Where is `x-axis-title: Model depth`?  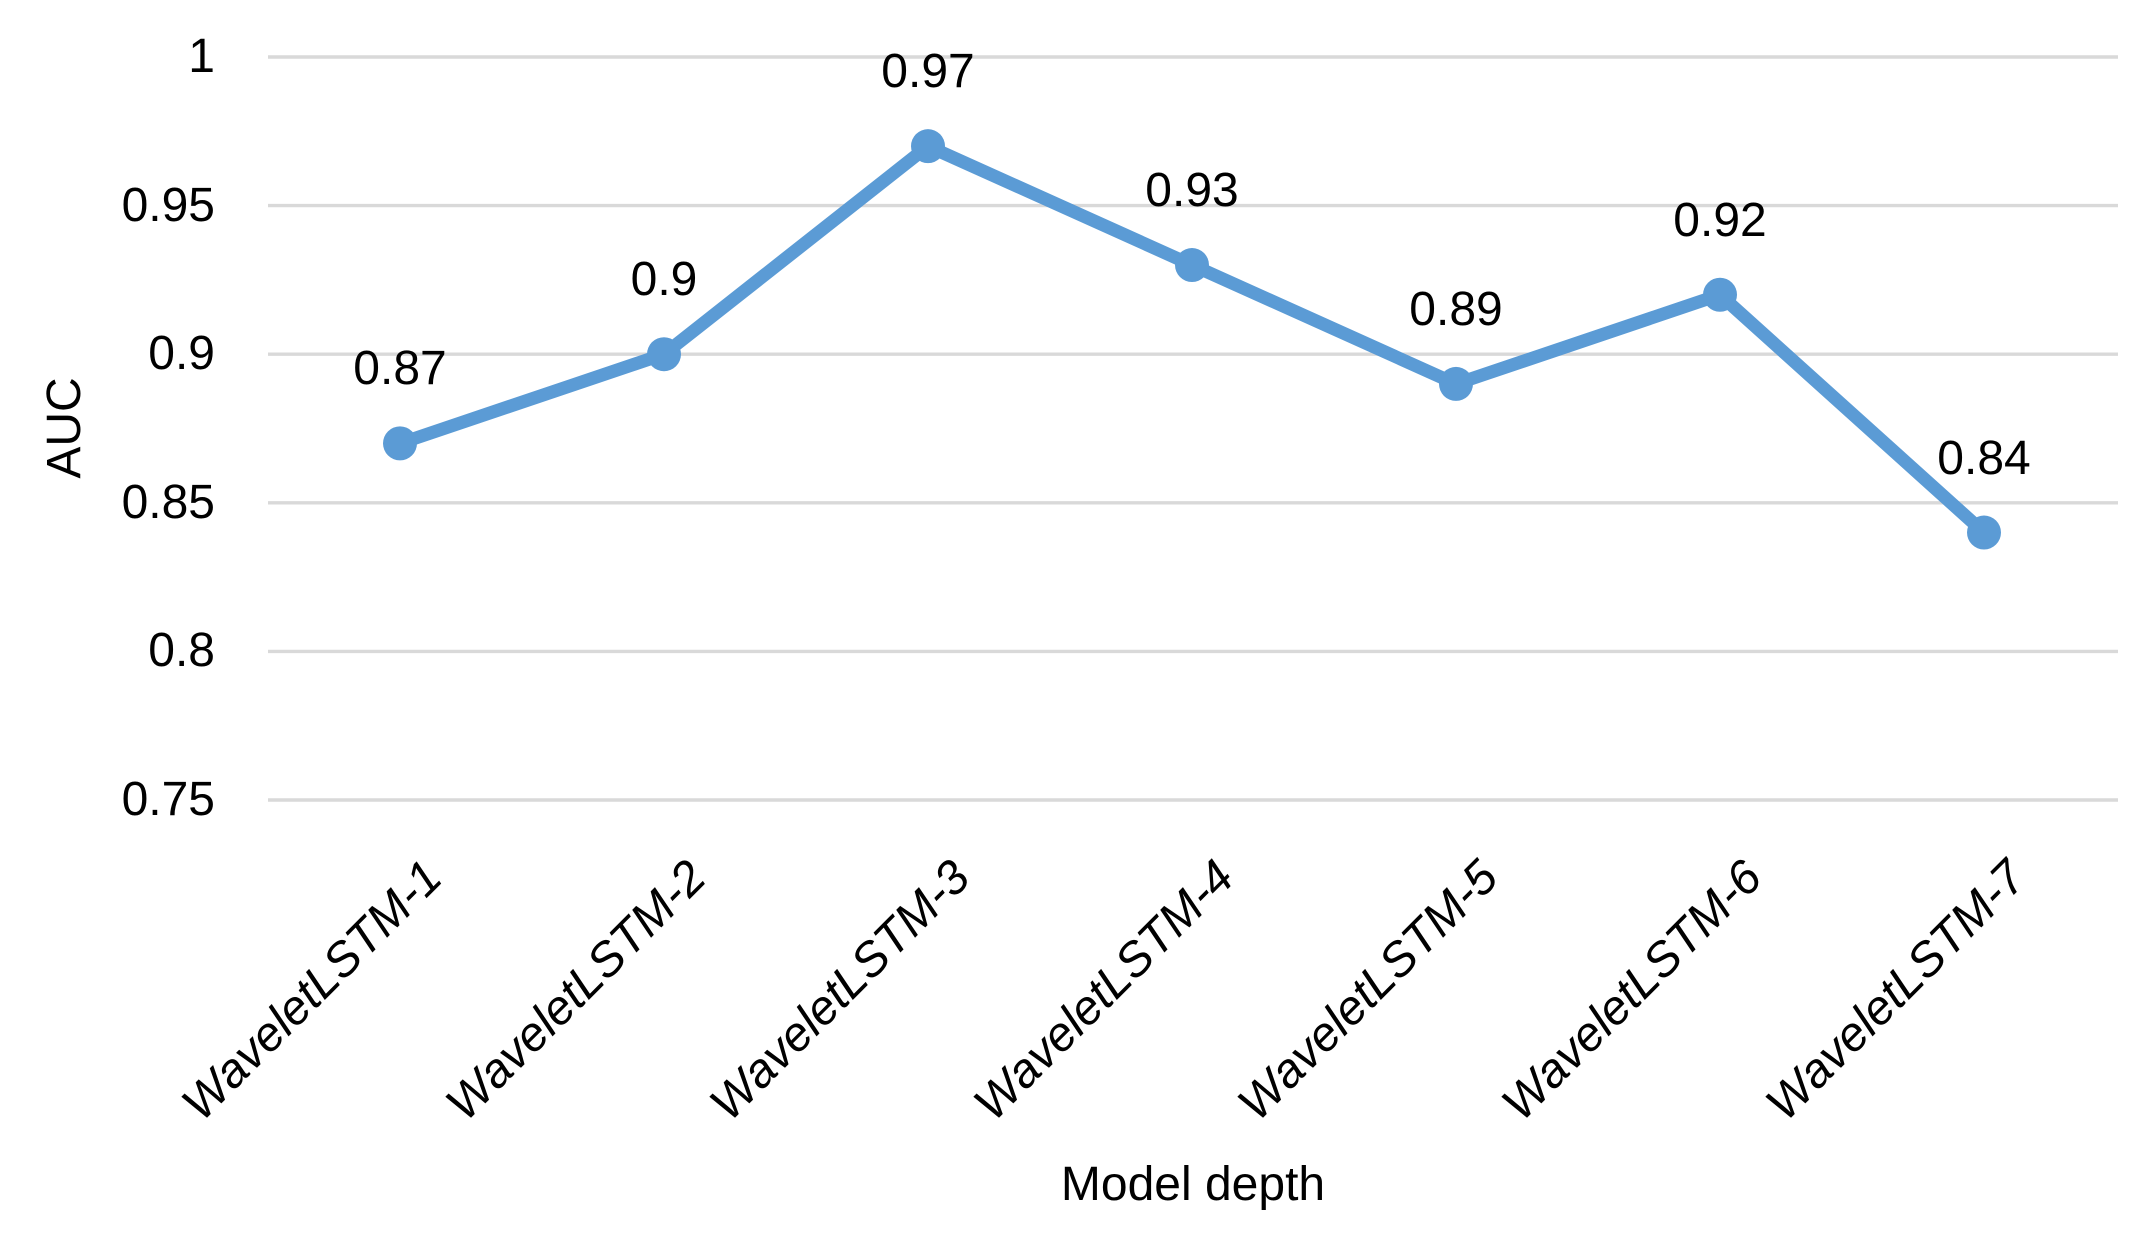 x-axis-title: Model depth is located at coordinates (1193, 1184).